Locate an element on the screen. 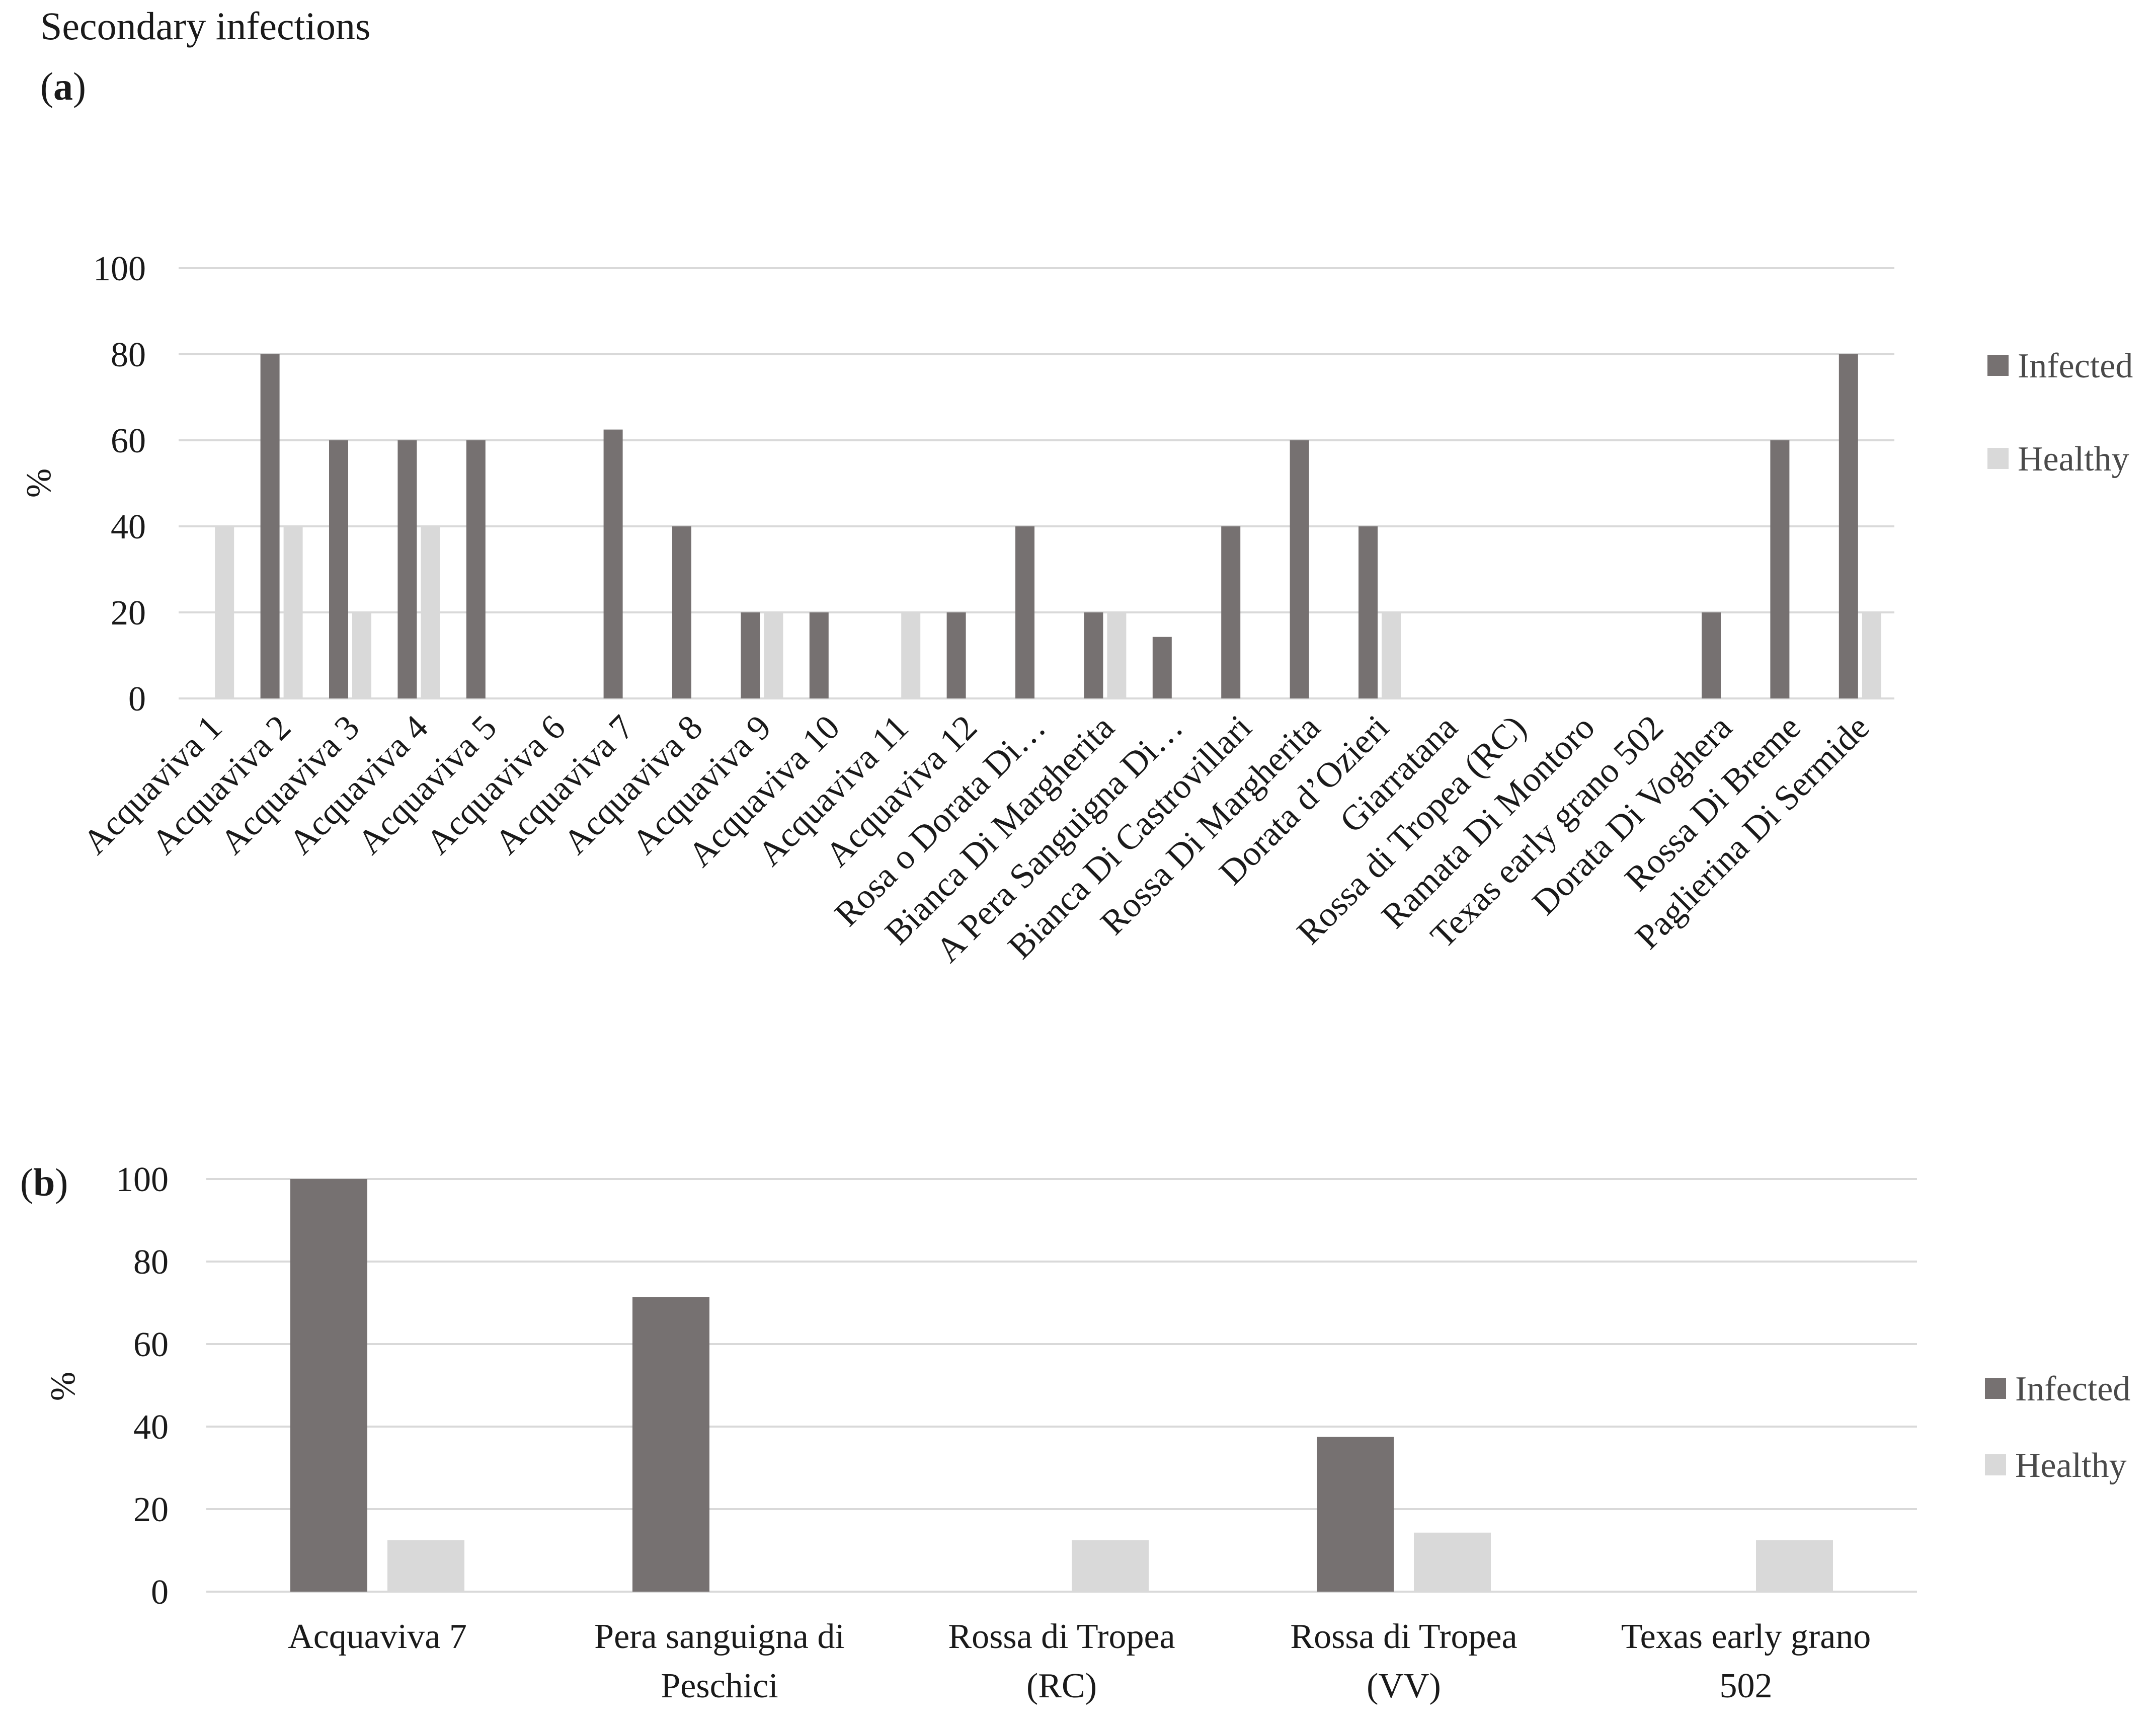 This screenshot has width=2156, height=1726. panel-a-ytick-label: 40 is located at coordinates (128, 527).